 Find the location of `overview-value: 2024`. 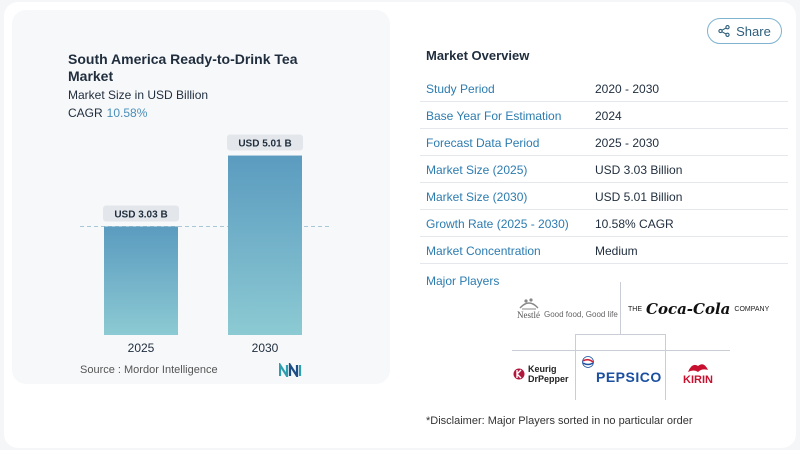

overview-value: 2024 is located at coordinates (608, 116).